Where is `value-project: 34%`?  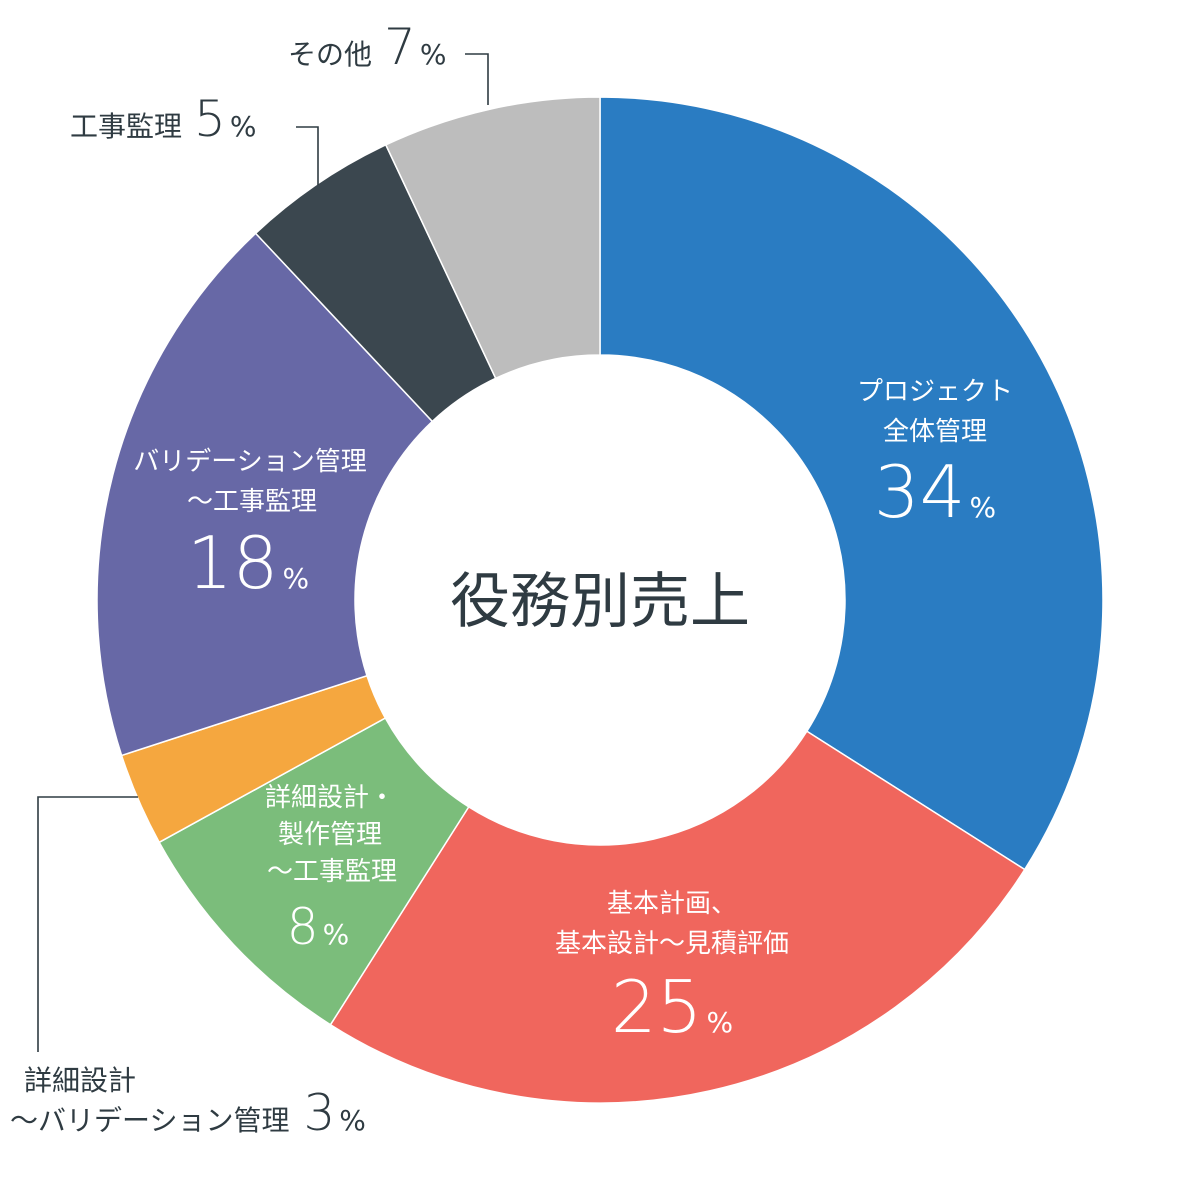 value-project: 34% is located at coordinates (935, 492).